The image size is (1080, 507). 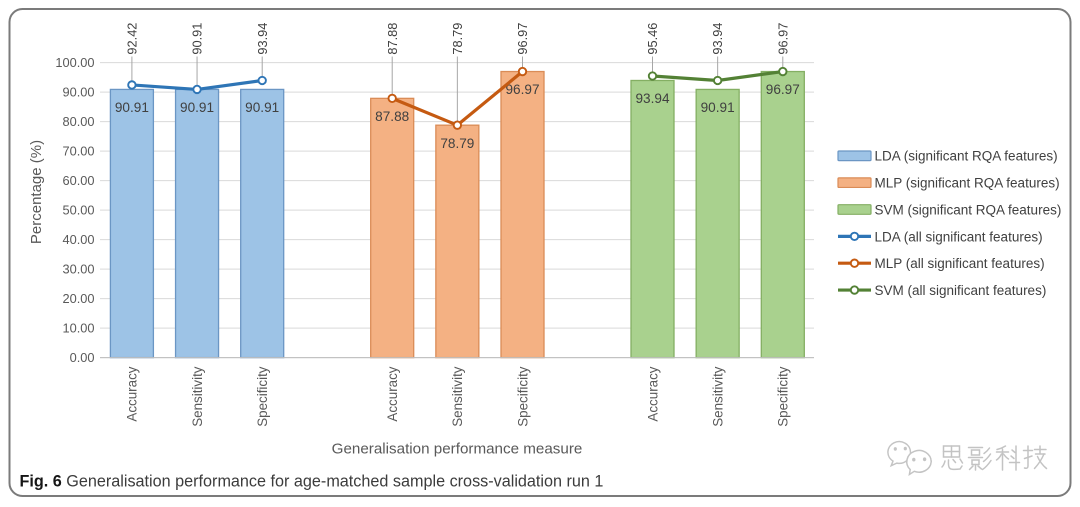 What do you see at coordinates (967, 183) in the screenshot?
I see `svg-text: MLP (significant RQA features)` at bounding box center [967, 183].